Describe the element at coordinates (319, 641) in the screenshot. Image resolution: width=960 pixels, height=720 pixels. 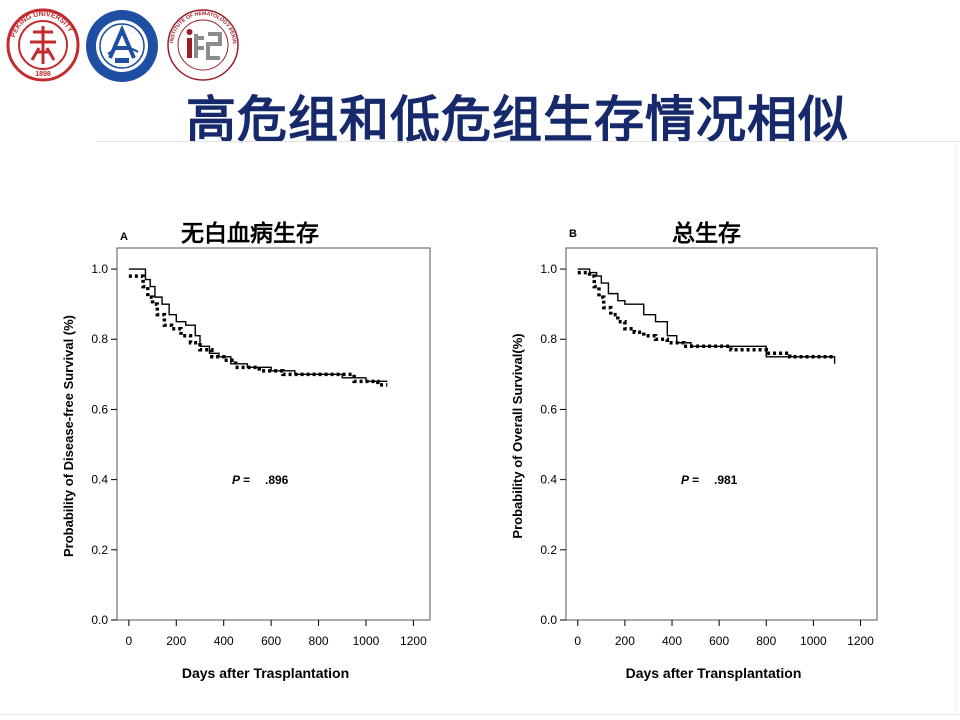
I see `chart-a-x-tick-label: 800` at that location.